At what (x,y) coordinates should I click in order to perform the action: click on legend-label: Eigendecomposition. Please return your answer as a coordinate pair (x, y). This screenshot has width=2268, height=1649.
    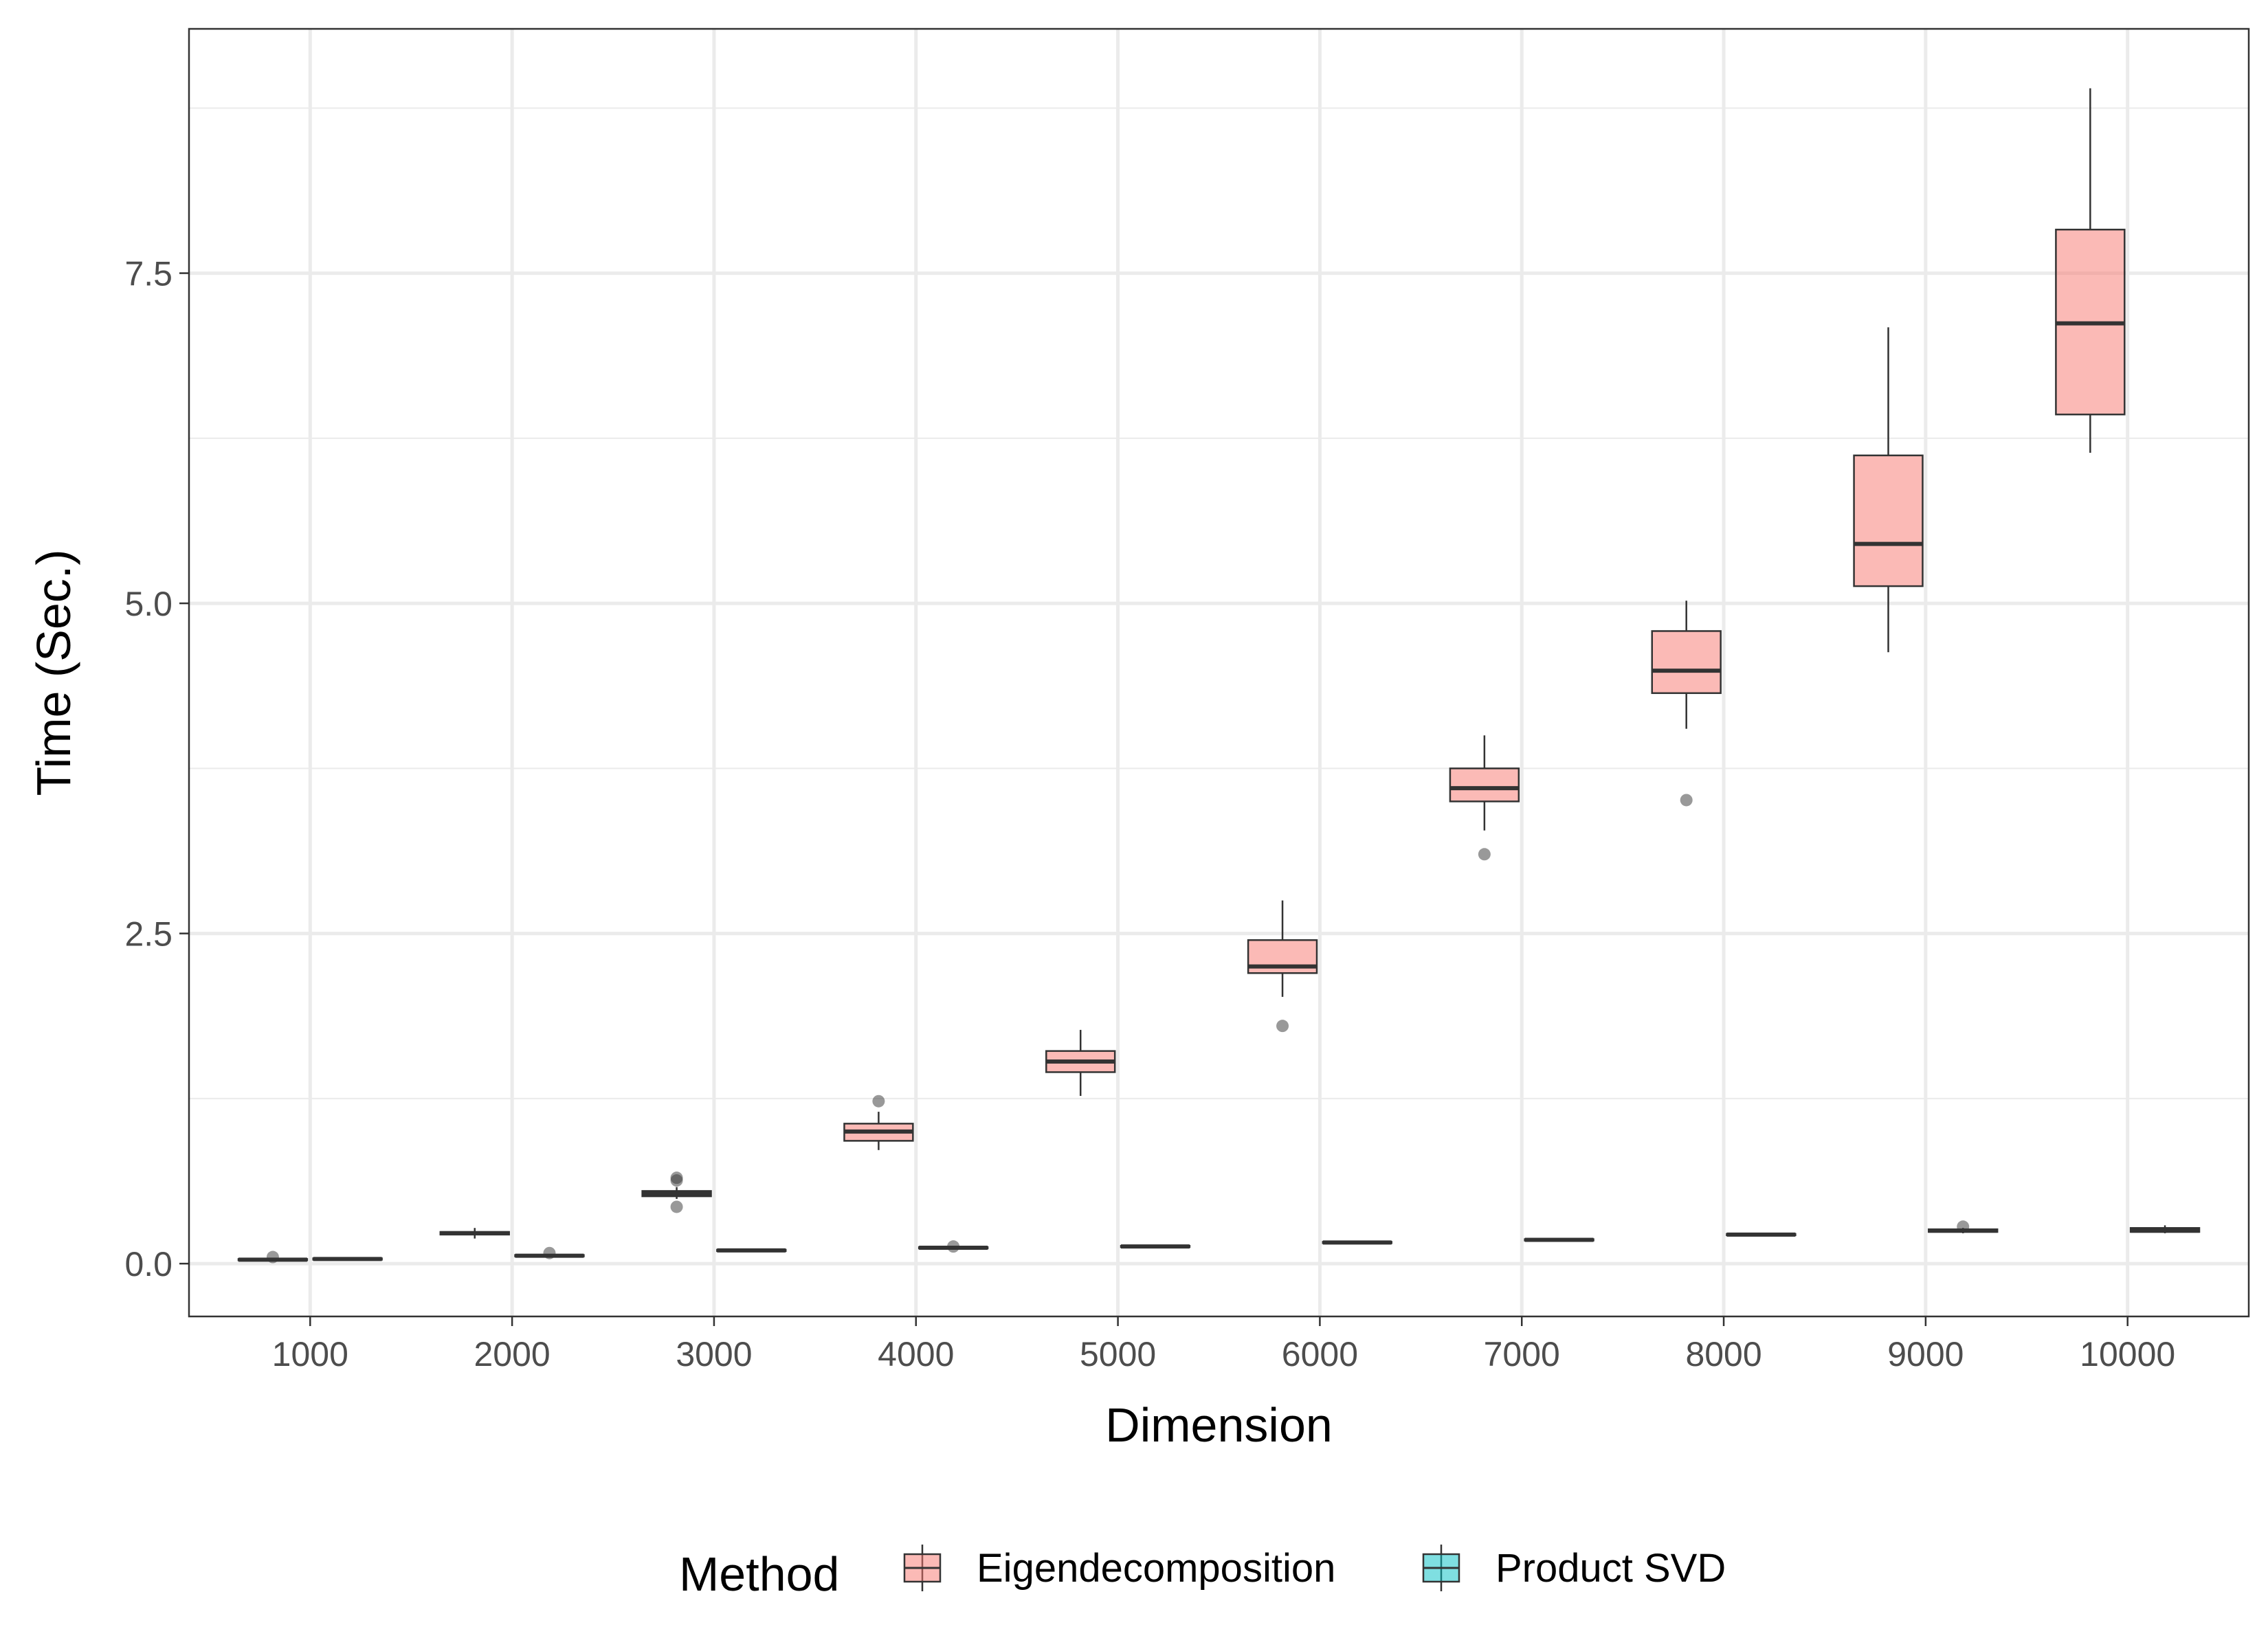
    Looking at the image, I should click on (1156, 1568).